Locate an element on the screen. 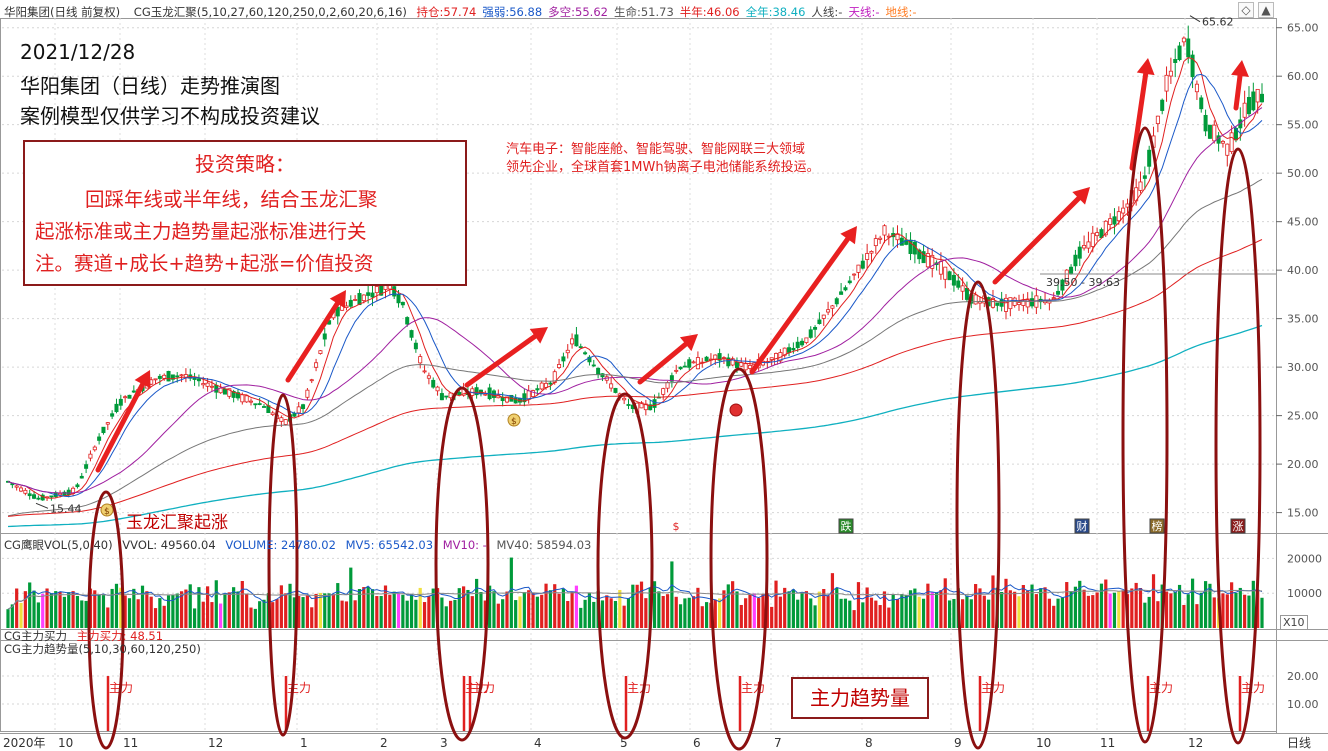 This screenshot has height=751, width=1328. money-bag-symbol: $ is located at coordinates (514, 422).